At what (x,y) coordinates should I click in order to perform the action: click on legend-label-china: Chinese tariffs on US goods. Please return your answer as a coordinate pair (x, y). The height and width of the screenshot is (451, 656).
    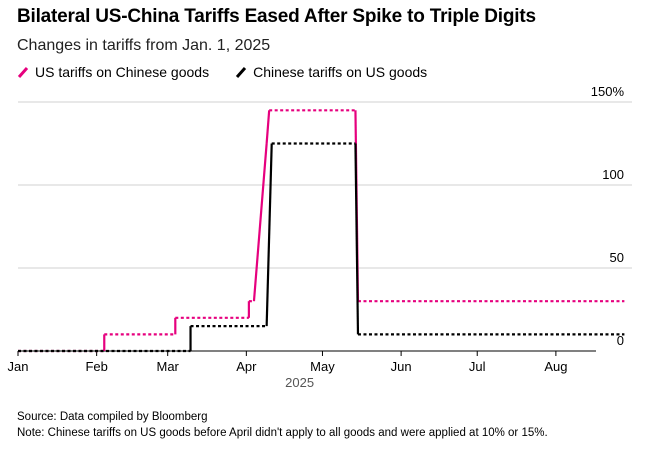
    Looking at the image, I should click on (340, 72).